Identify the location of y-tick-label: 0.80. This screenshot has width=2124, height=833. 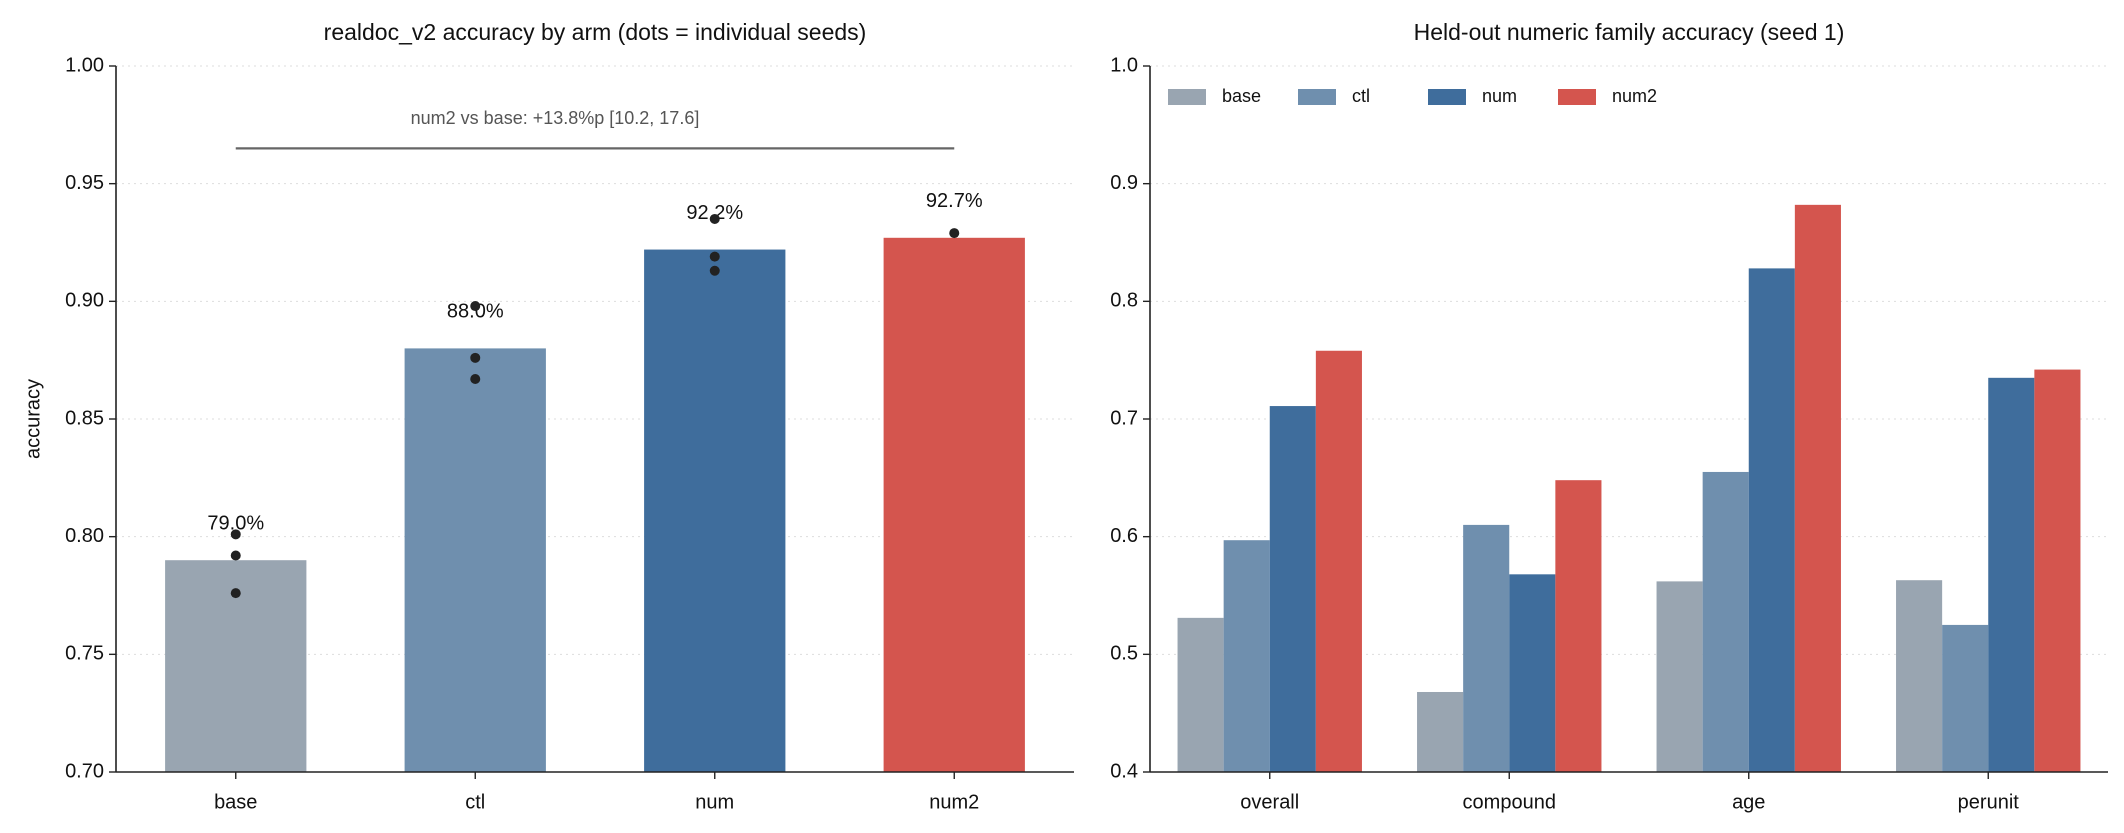
(84, 536).